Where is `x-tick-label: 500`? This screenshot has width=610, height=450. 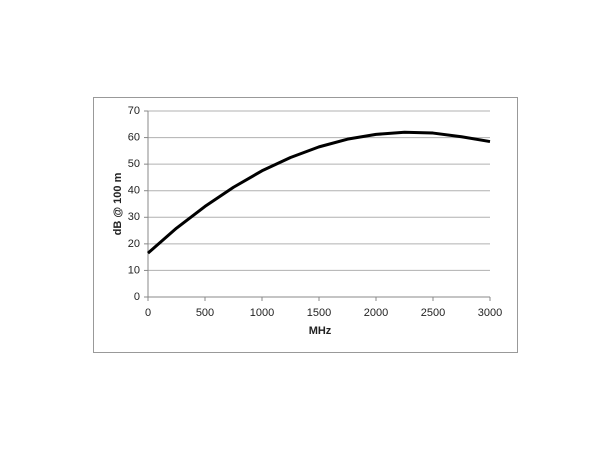 x-tick-label: 500 is located at coordinates (205, 313).